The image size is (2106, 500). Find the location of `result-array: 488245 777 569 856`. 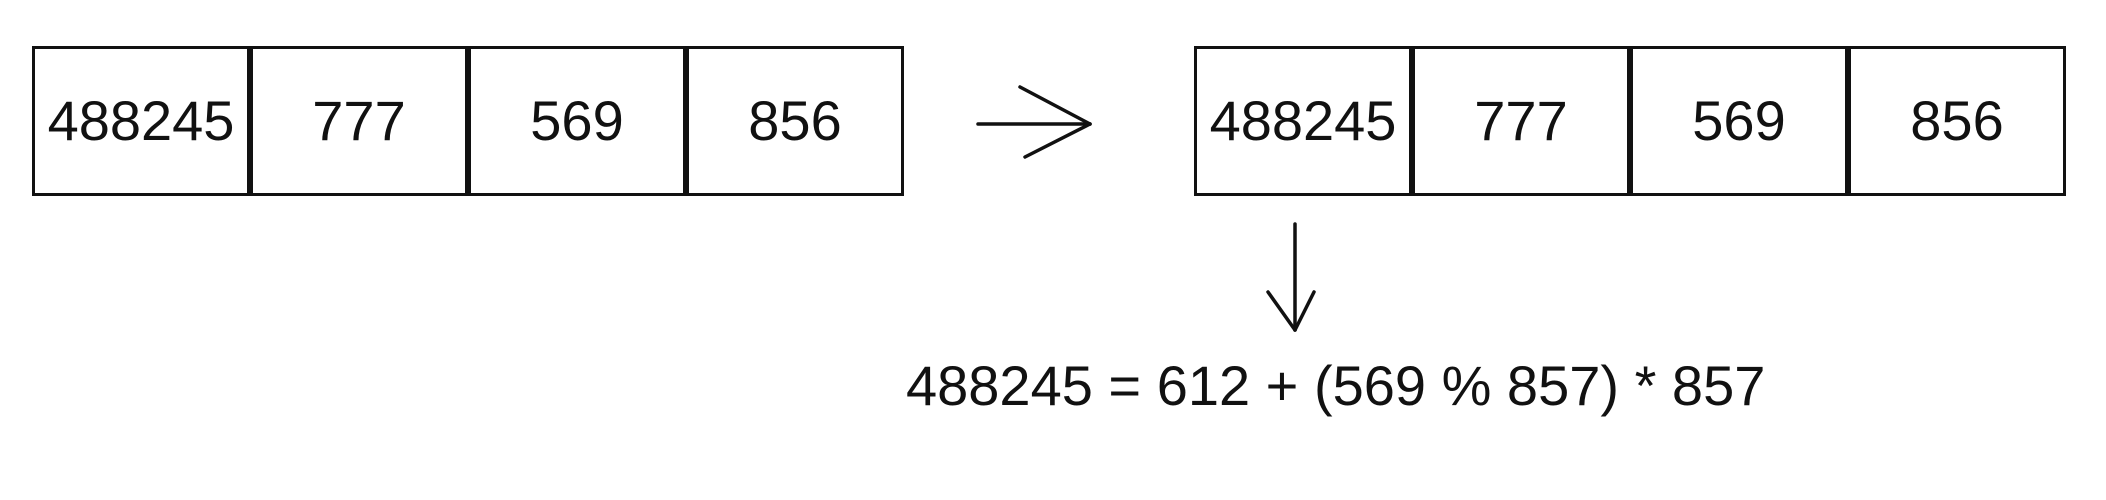

result-array: 488245 777 569 856 is located at coordinates (1630, 121).